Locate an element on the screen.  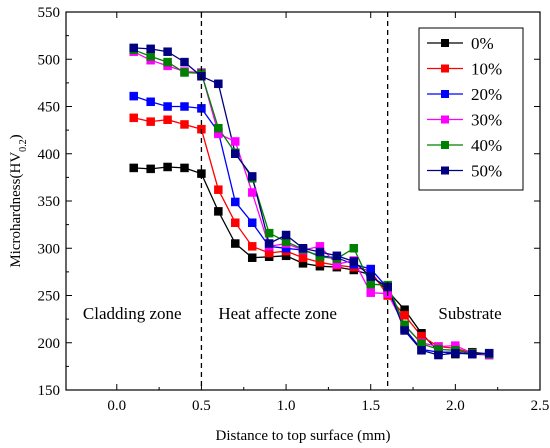
legend-label: 20% is located at coordinates (486, 94).